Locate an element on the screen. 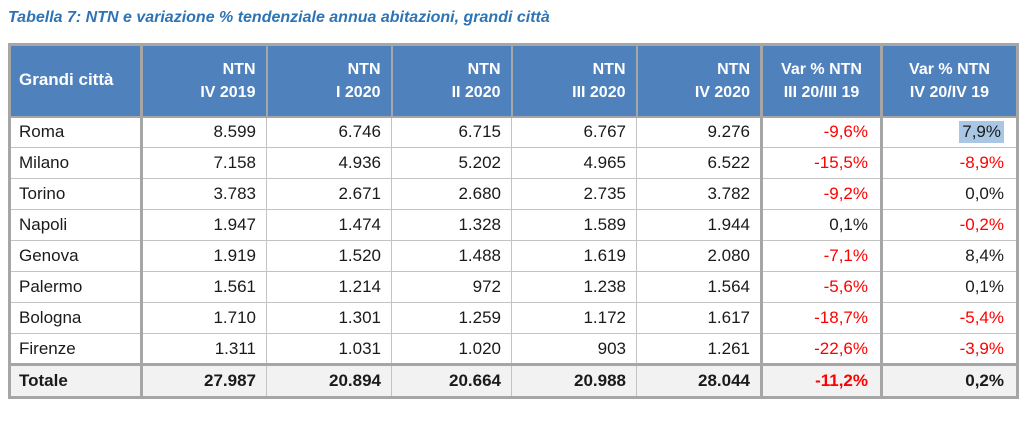 This screenshot has height=448, width=1024. ntn-value-cell: 8.599 is located at coordinates (204, 132).